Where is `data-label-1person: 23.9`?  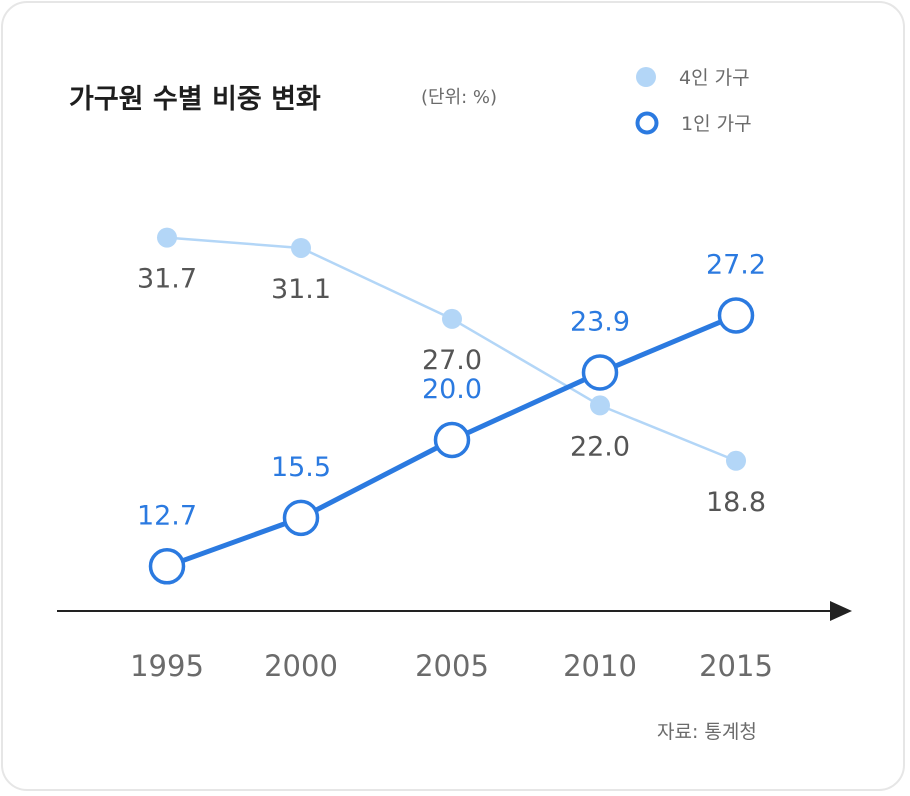 data-label-1person: 23.9 is located at coordinates (600, 322).